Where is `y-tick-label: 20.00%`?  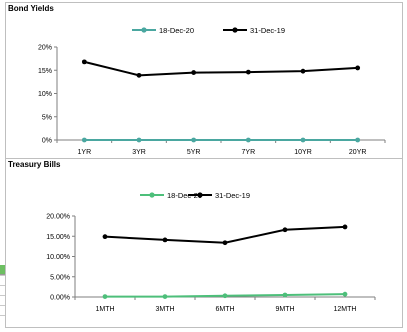
y-tick-label: 20.00% is located at coordinates (58, 217).